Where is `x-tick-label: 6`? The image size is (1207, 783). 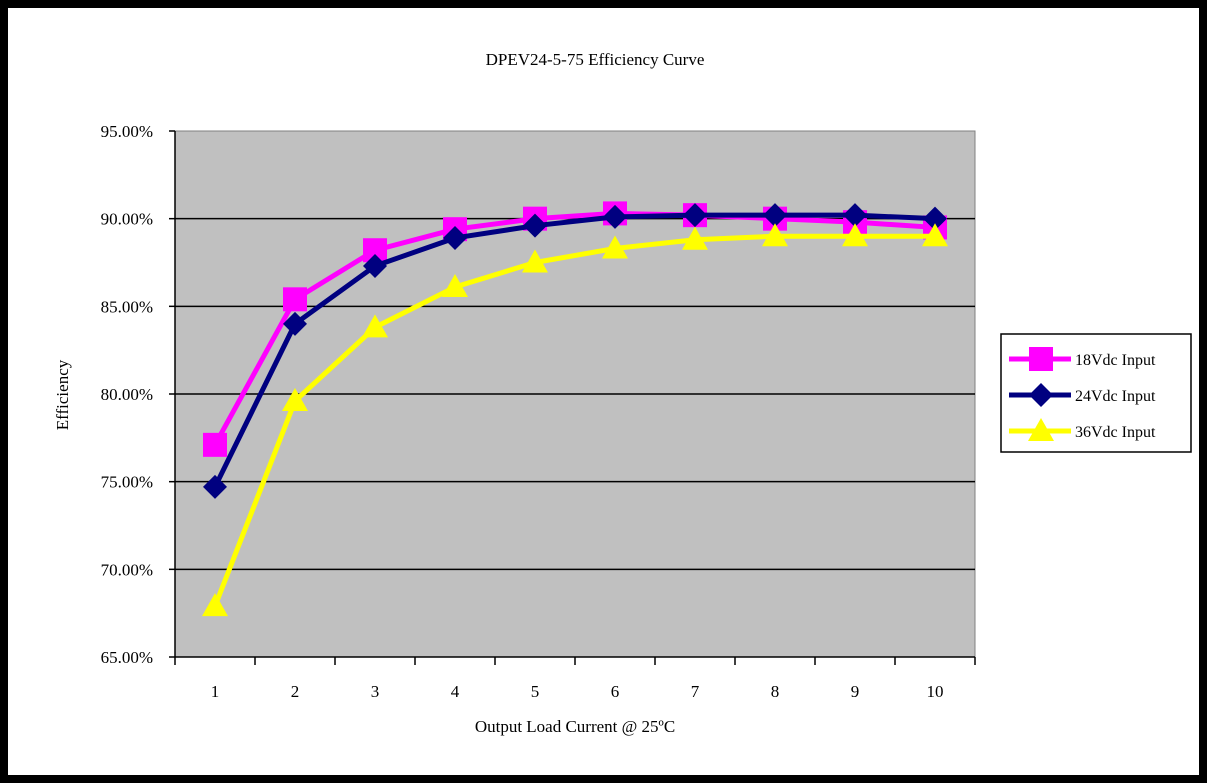 x-tick-label: 6 is located at coordinates (615, 691).